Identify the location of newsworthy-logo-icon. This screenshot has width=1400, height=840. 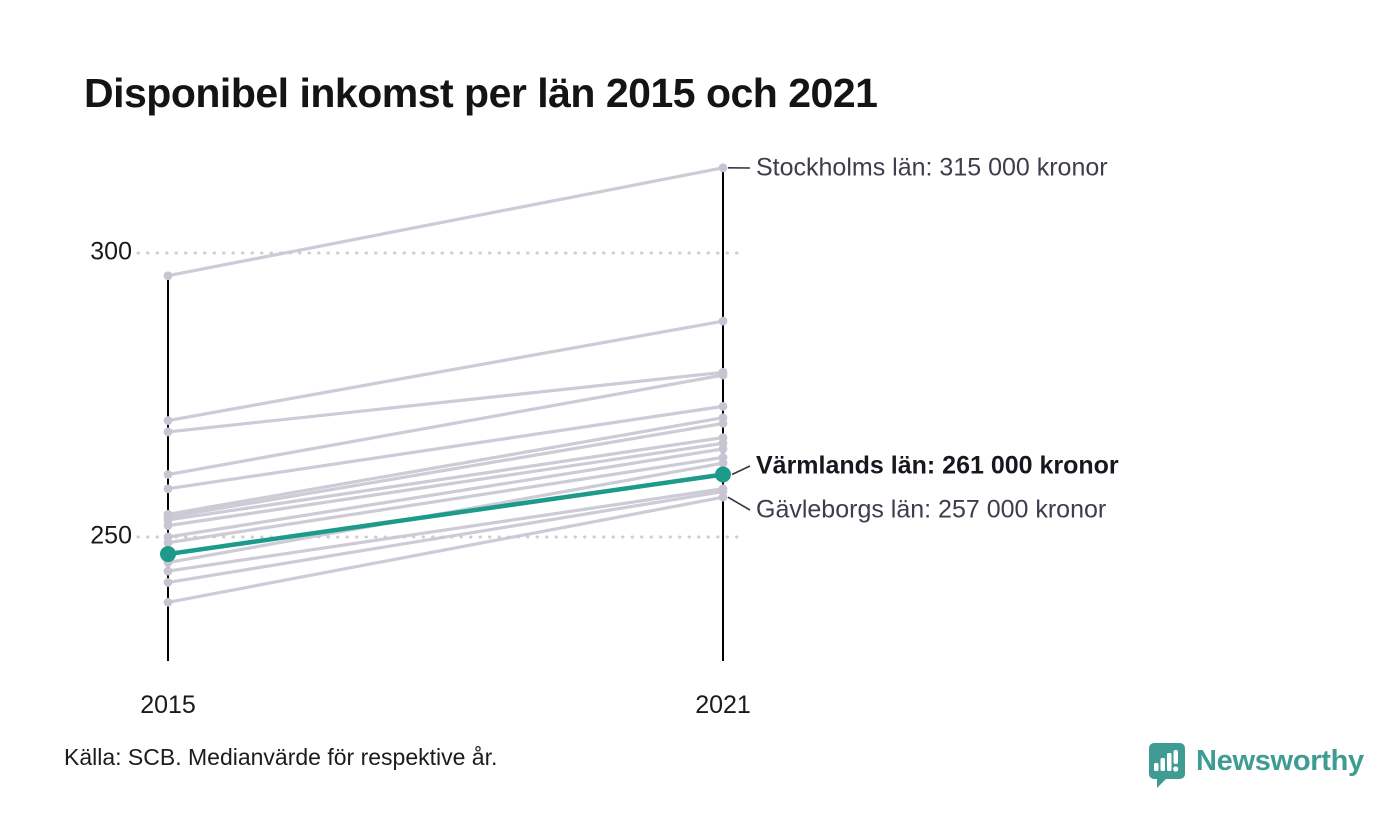
(1166, 768).